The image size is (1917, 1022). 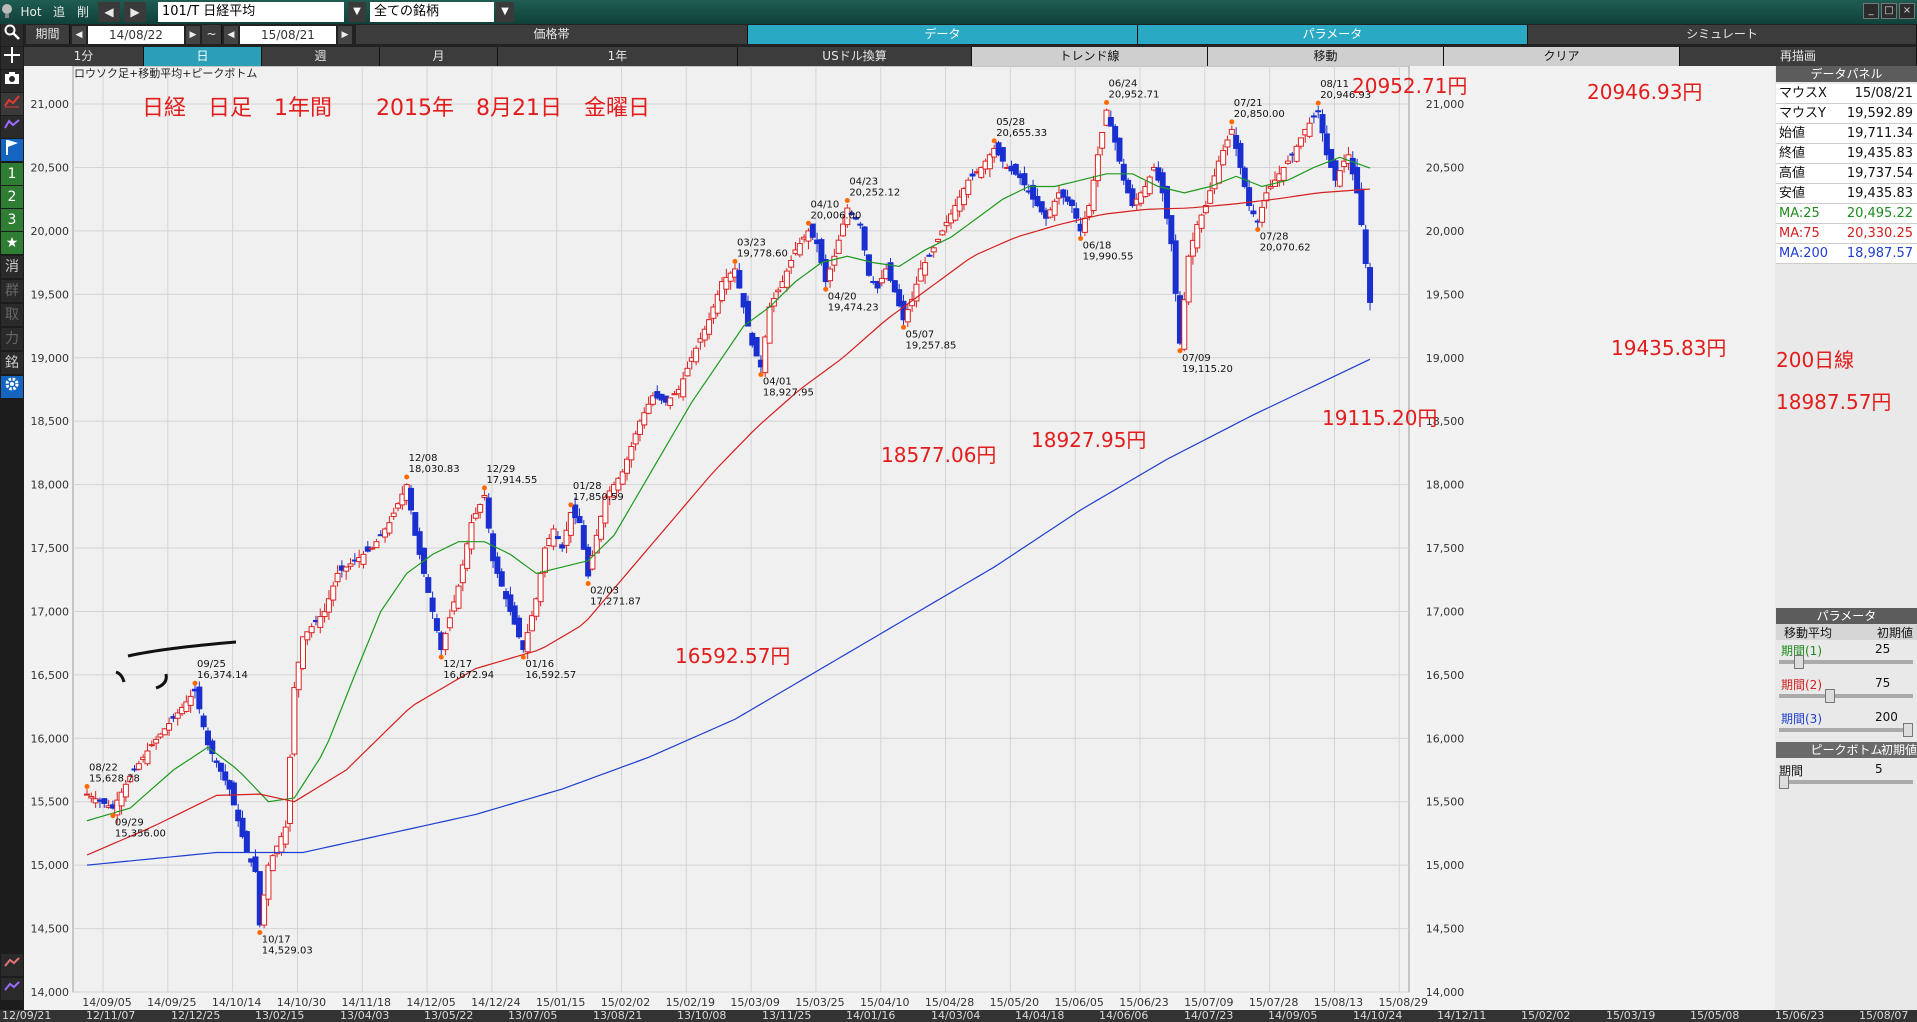 I want to click on close-icon: ×, so click(x=1907, y=11).